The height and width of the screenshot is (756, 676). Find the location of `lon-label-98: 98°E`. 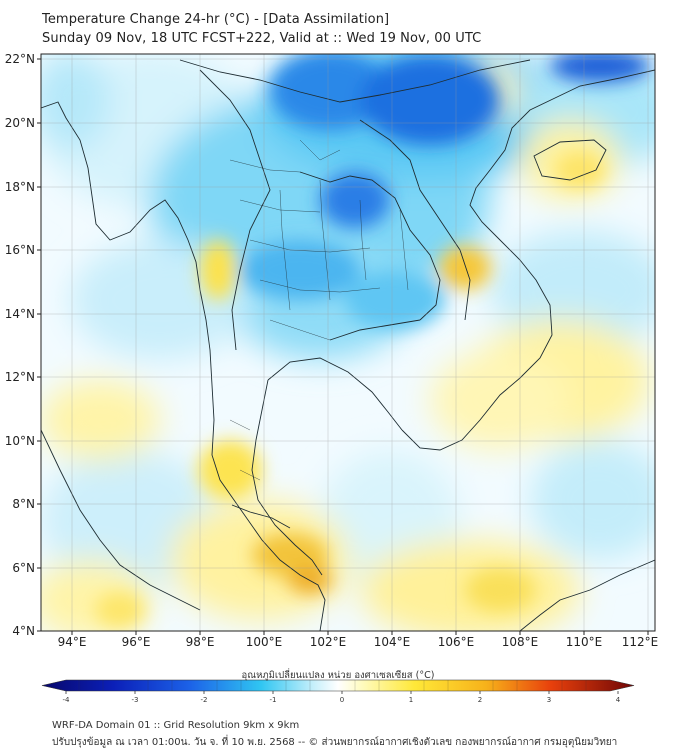

lon-label-98: 98°E is located at coordinates (200, 642).